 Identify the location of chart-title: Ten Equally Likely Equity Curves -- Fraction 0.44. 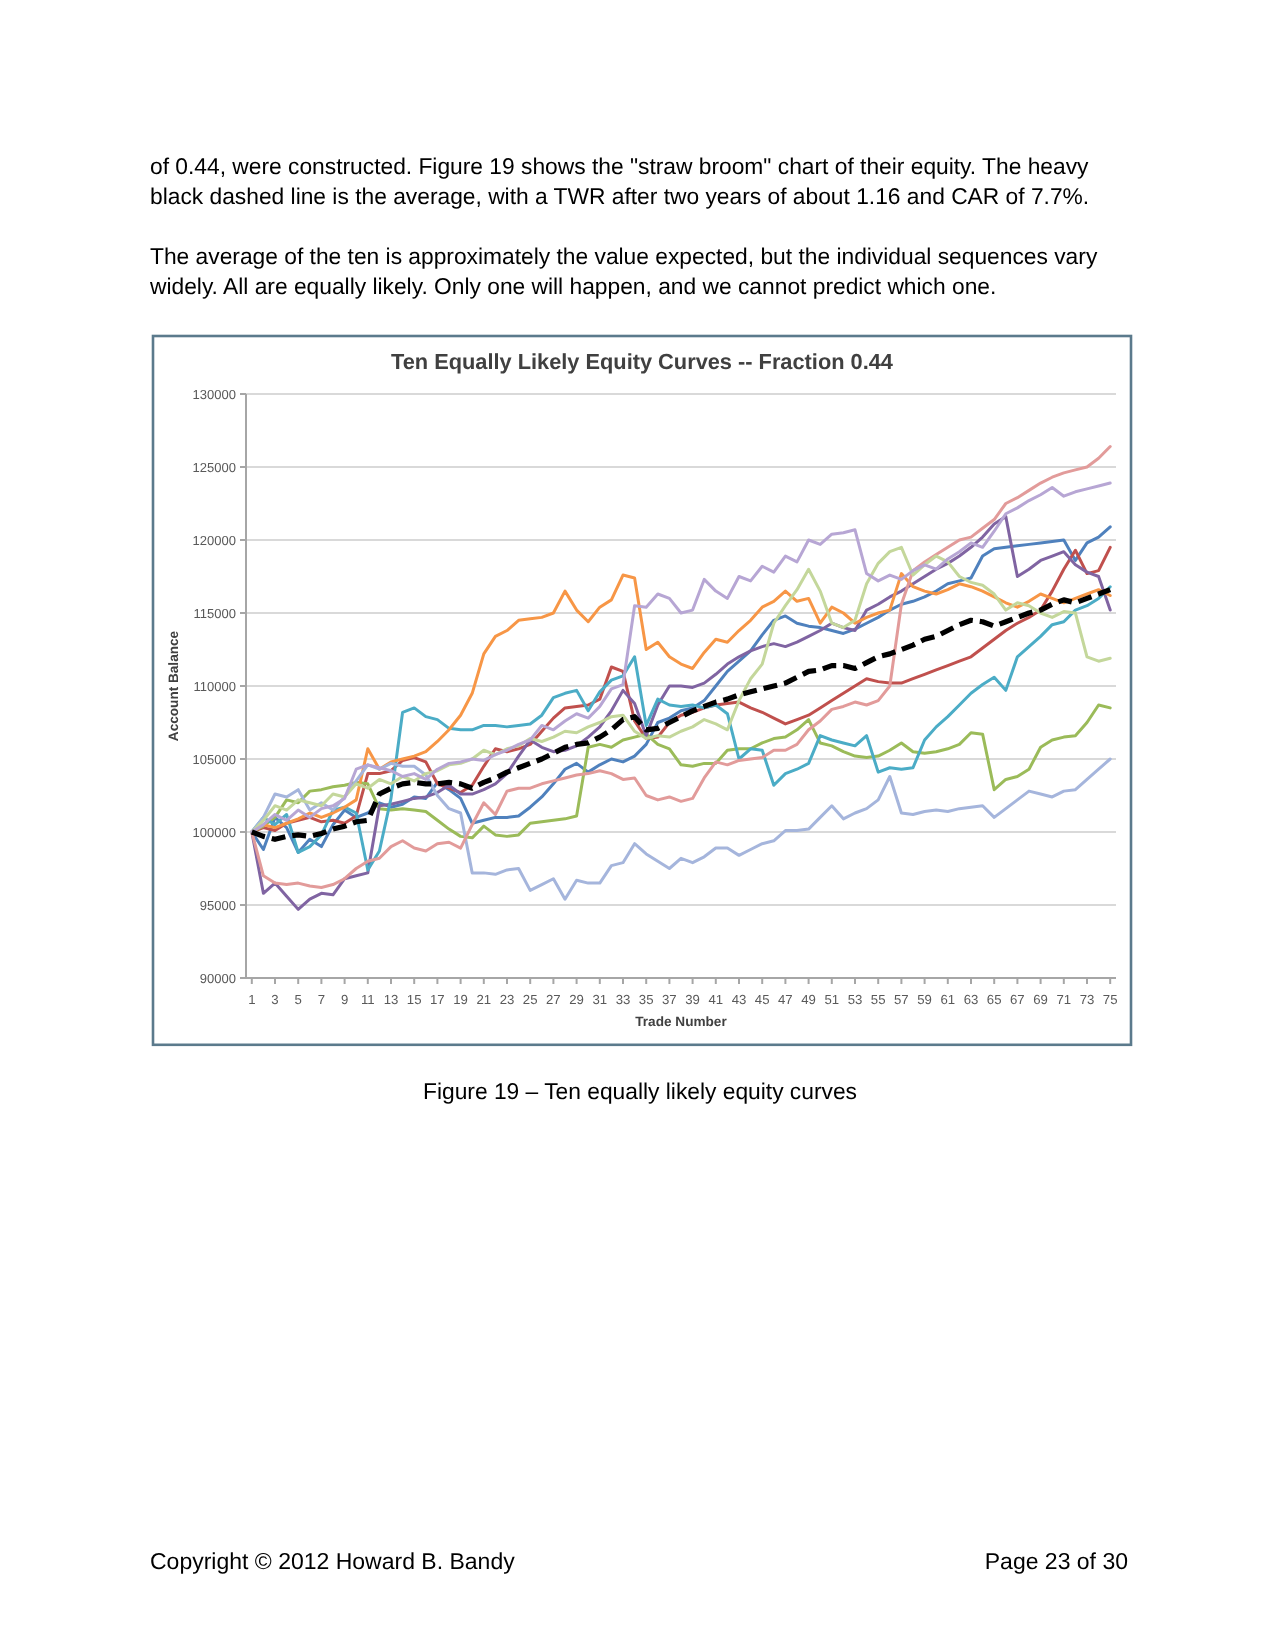
(642, 363).